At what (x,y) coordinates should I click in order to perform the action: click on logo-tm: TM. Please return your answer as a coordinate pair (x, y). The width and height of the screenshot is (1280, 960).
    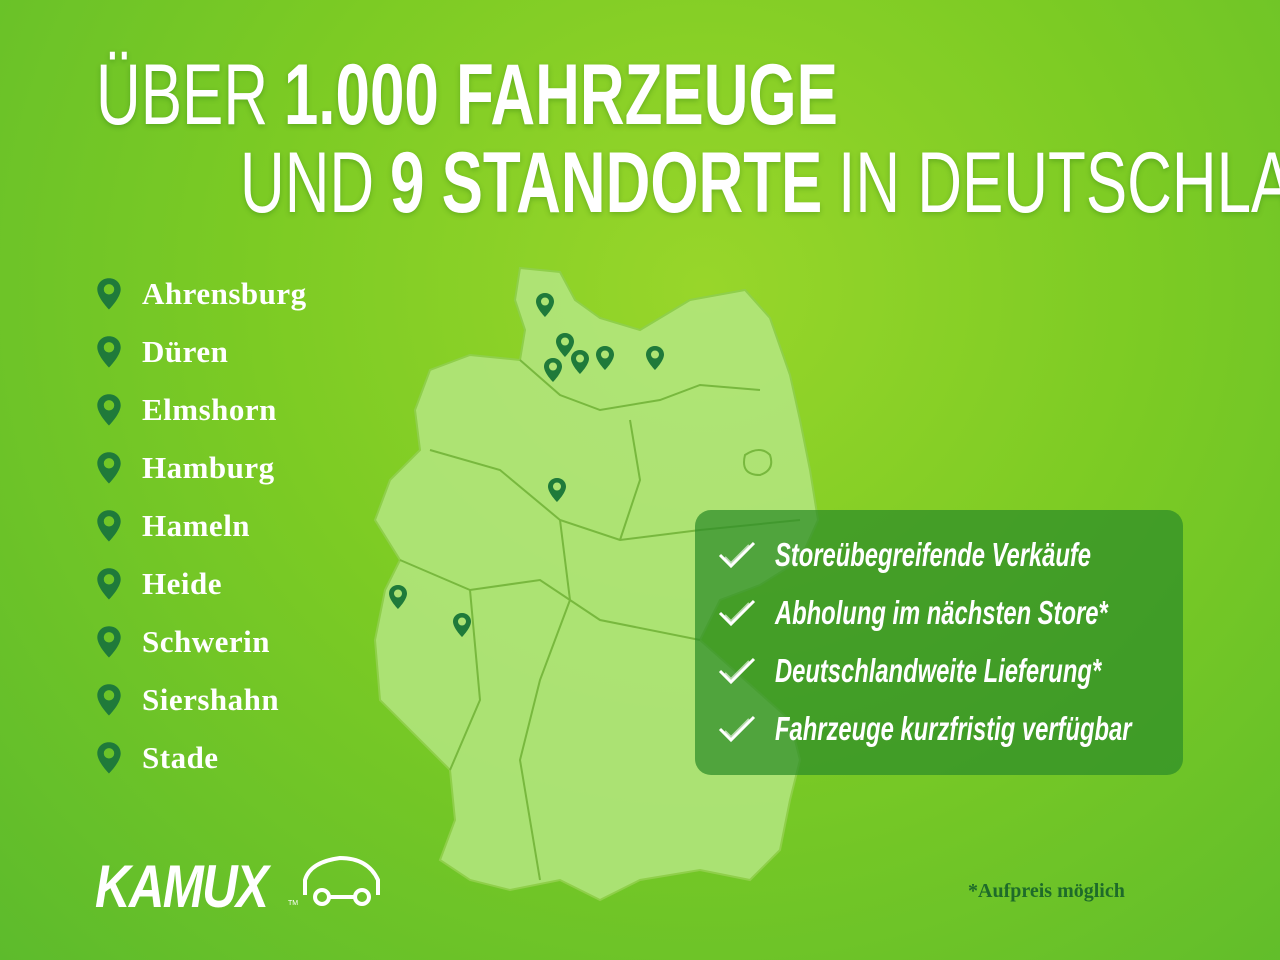
    Looking at the image, I should click on (293, 903).